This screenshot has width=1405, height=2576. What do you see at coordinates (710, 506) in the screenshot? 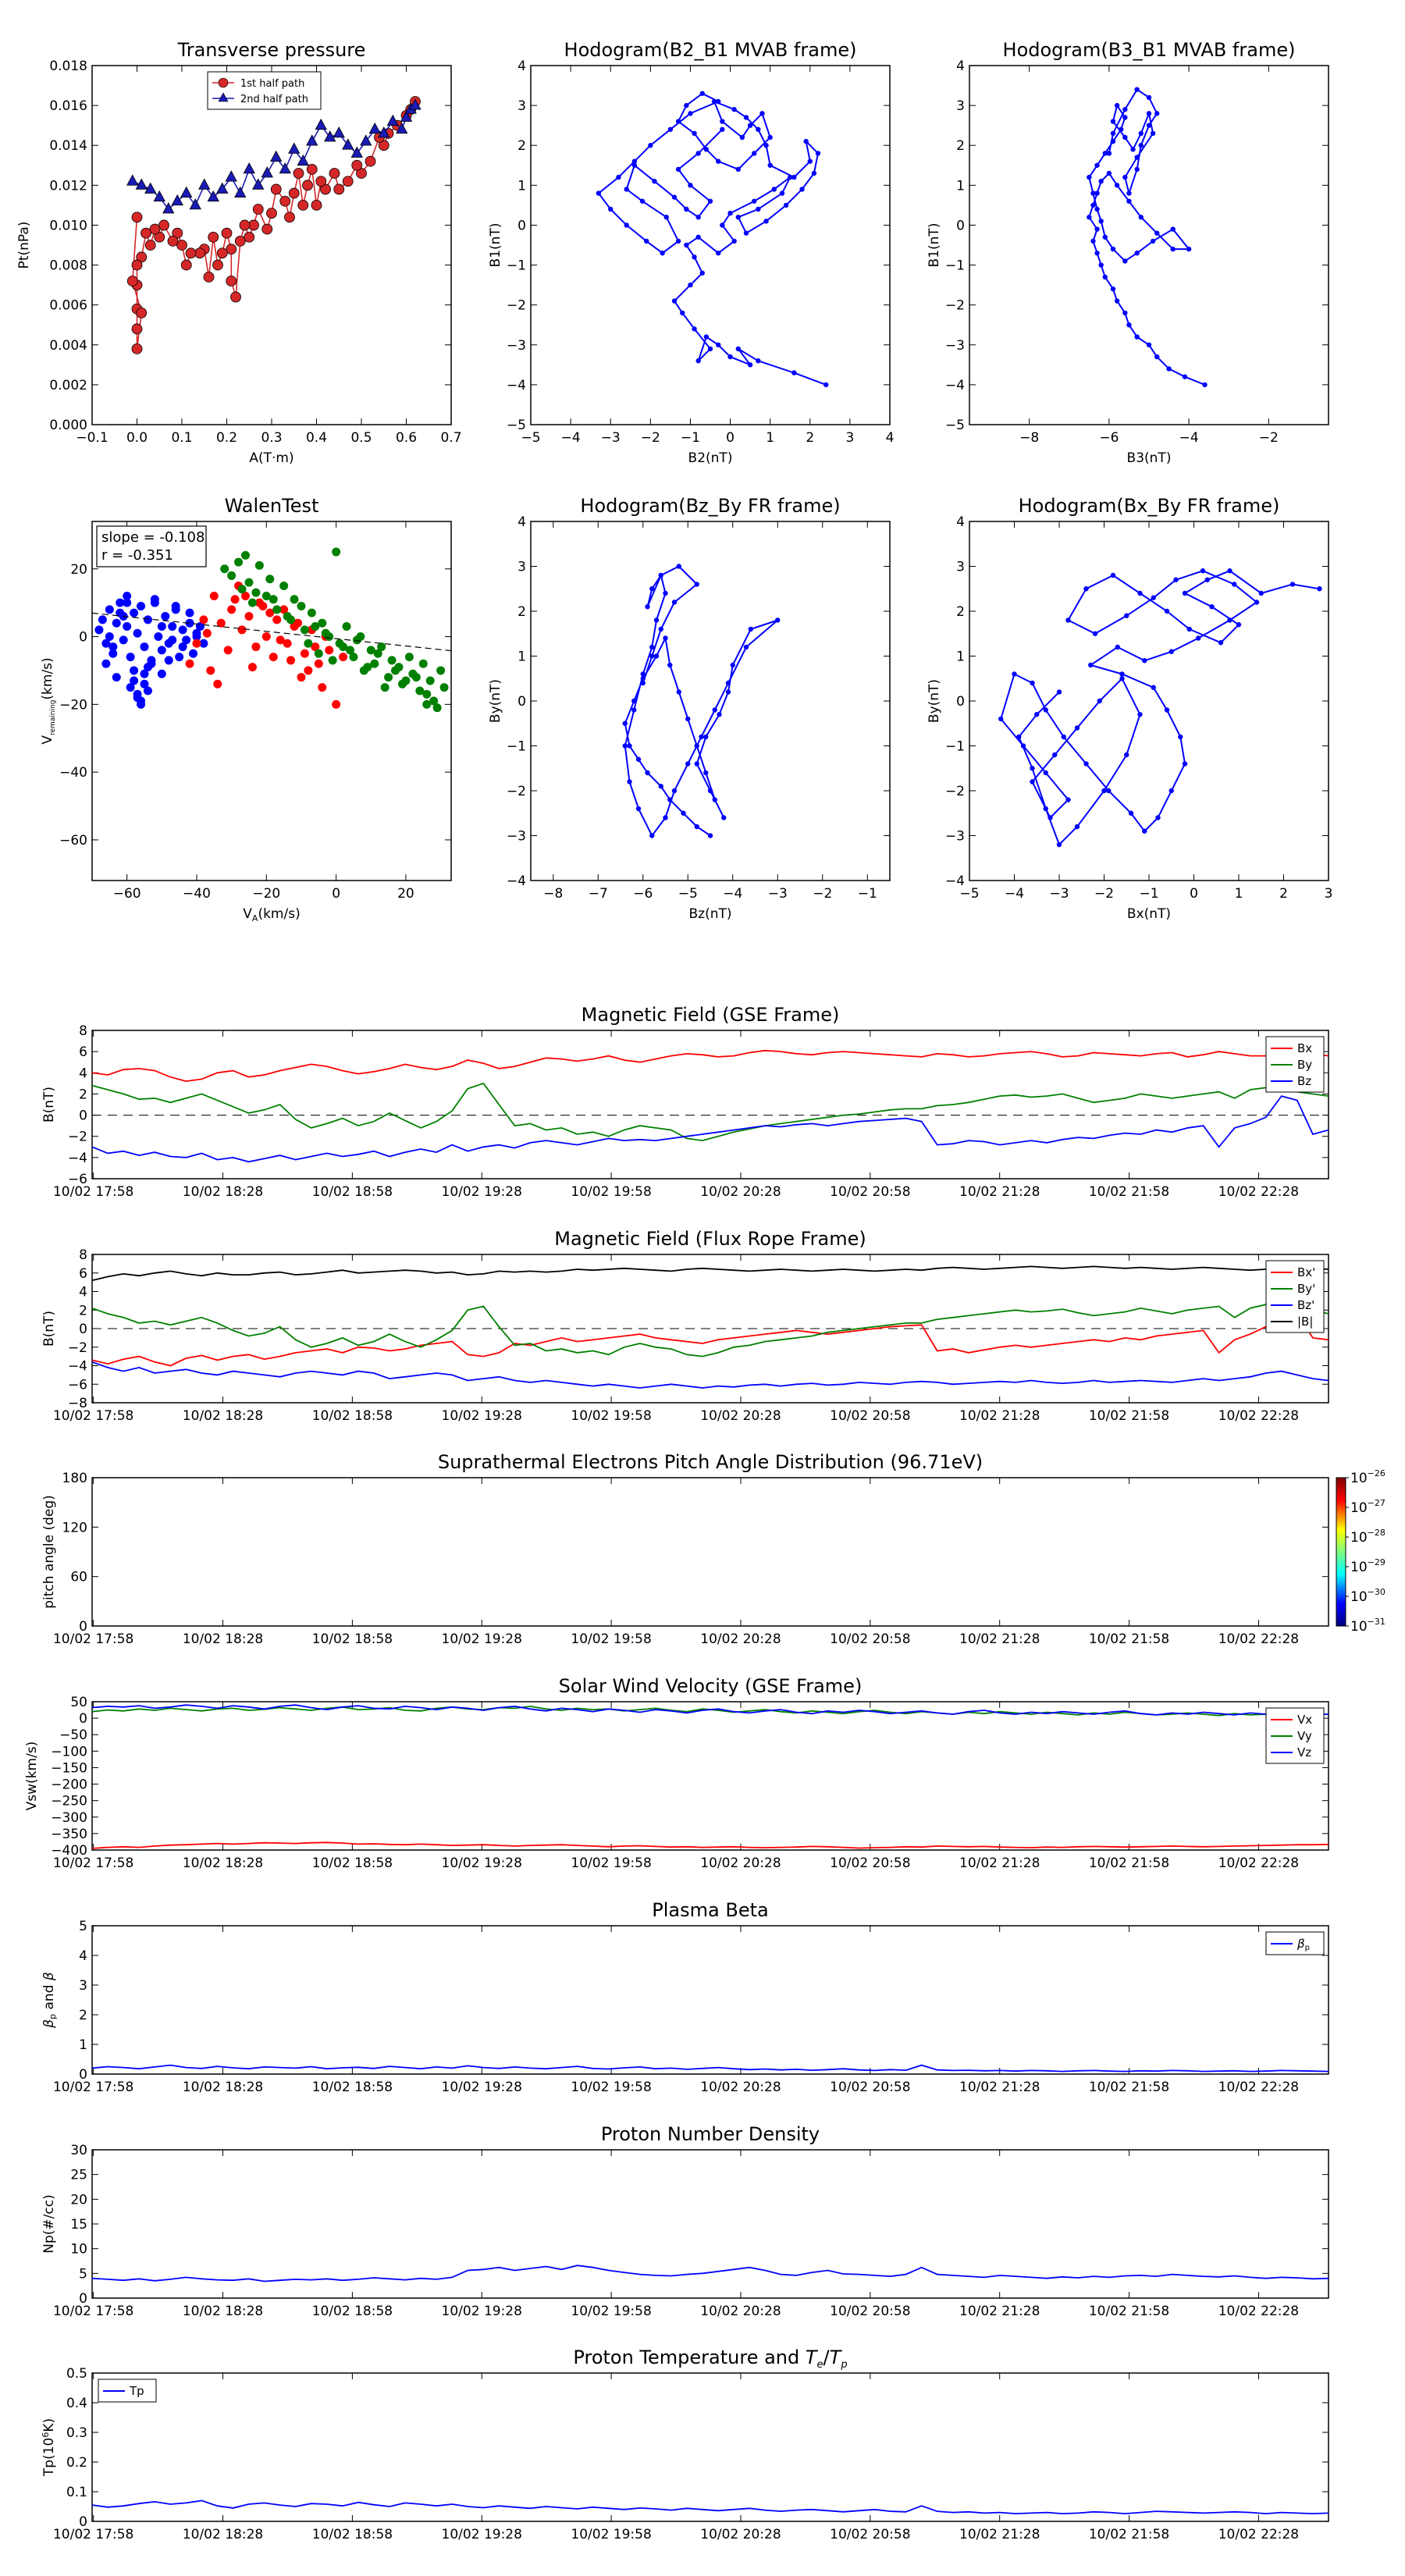
I see `chart-title: Hodogram(Bz_By FR frame)` at bounding box center [710, 506].